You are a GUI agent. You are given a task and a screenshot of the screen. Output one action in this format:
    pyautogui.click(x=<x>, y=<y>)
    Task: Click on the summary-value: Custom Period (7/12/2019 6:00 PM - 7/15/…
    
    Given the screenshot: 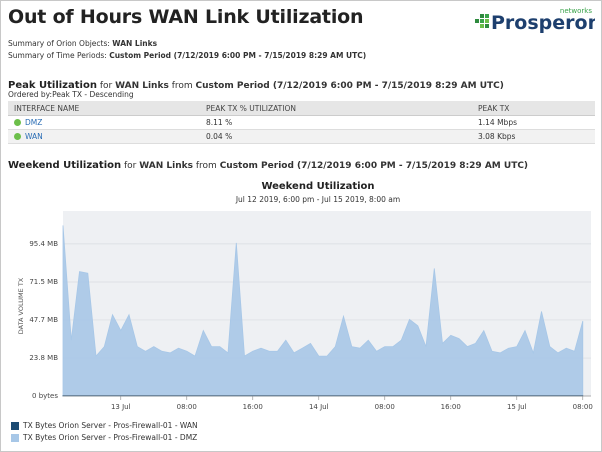 What is the action you would take?
    pyautogui.click(x=238, y=55)
    